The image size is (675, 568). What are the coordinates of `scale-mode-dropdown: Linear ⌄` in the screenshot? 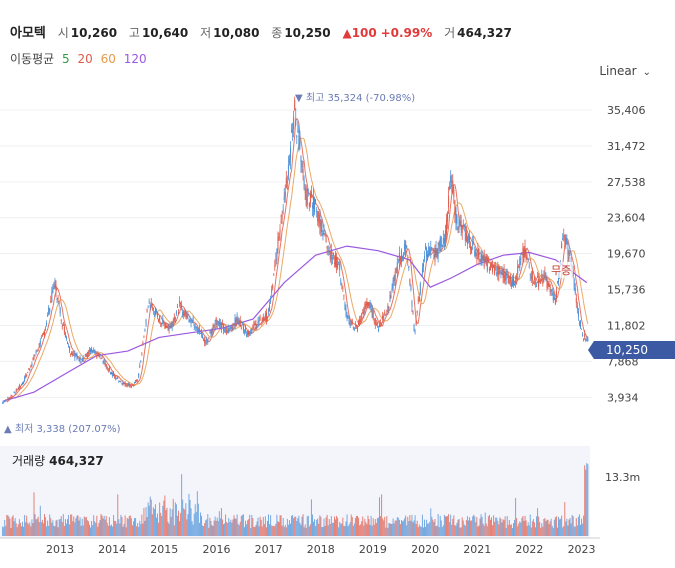 It's located at (625, 71).